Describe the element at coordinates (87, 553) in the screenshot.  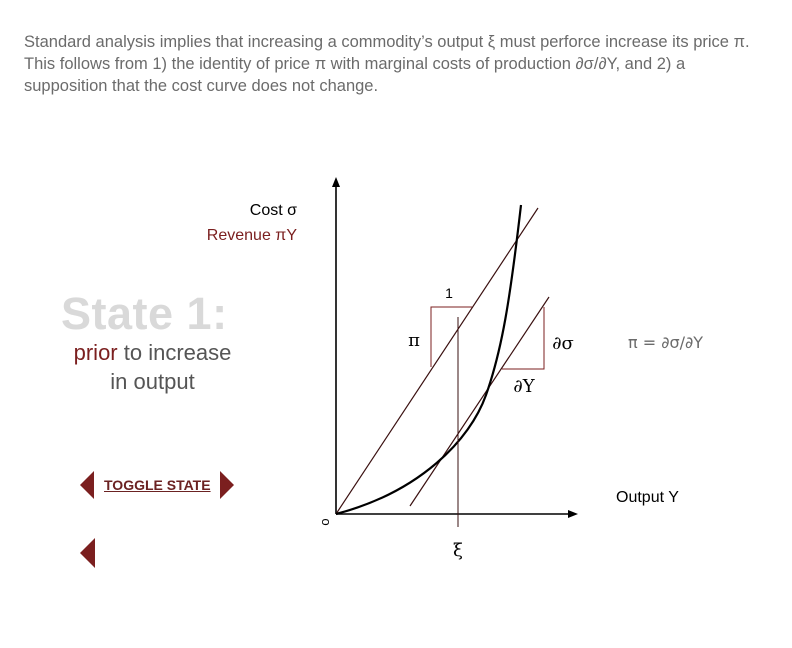
I see `back-icon` at that location.